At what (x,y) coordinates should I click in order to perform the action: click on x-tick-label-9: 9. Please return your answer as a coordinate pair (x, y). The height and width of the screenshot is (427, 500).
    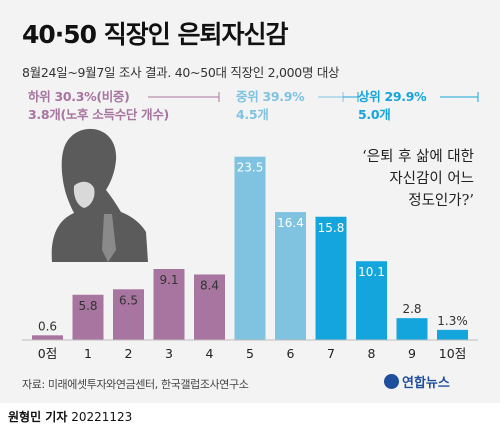
    Looking at the image, I should click on (412, 353).